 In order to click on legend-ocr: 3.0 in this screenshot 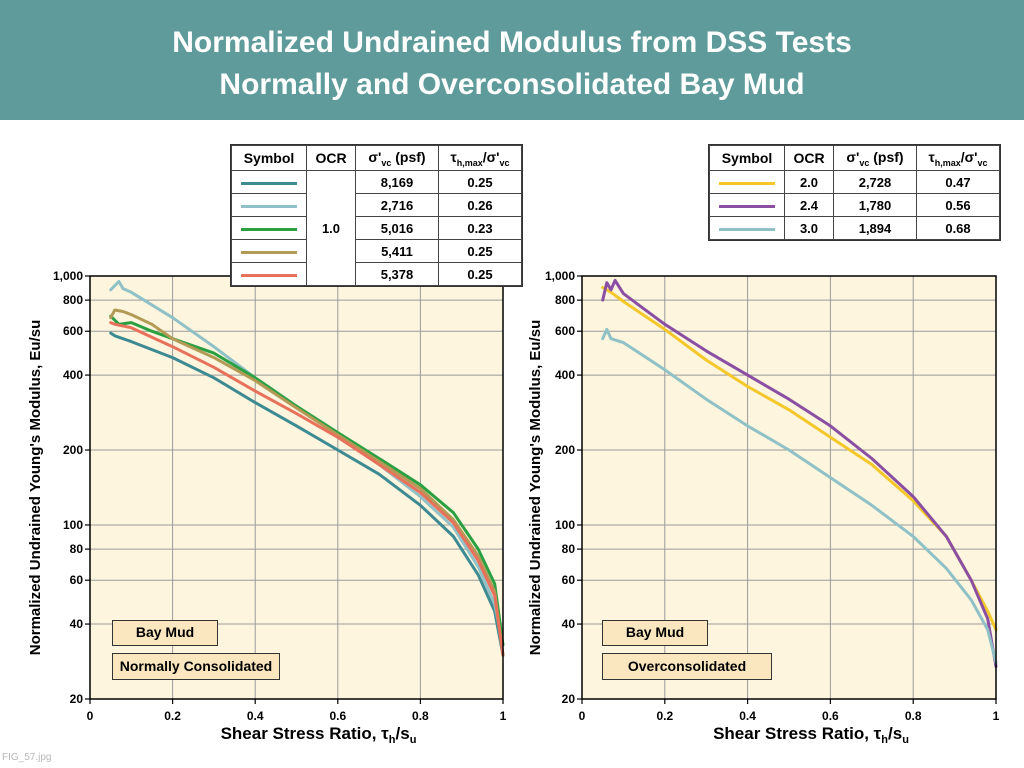, I will do `click(809, 228)`.